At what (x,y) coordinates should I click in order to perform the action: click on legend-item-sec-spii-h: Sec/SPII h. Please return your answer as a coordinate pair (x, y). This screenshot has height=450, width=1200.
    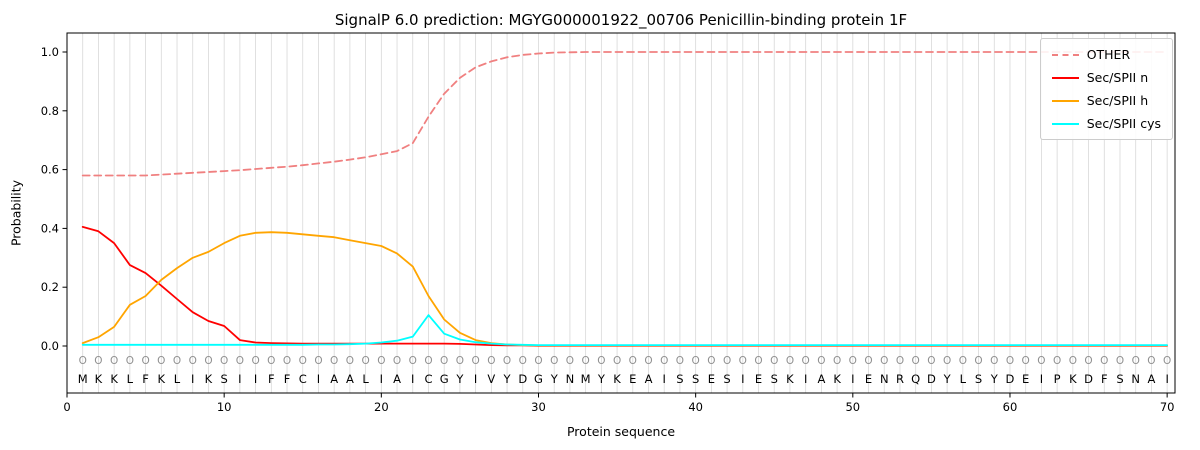
    Looking at the image, I should click on (1106, 100).